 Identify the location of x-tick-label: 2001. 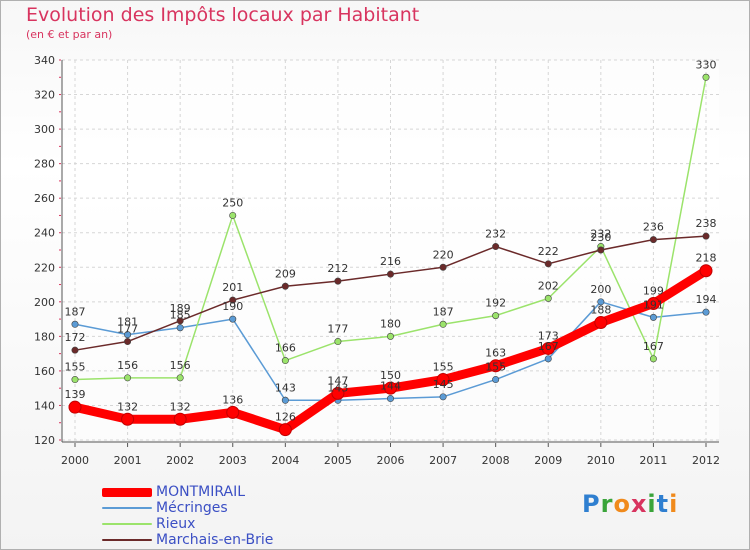
(128, 460).